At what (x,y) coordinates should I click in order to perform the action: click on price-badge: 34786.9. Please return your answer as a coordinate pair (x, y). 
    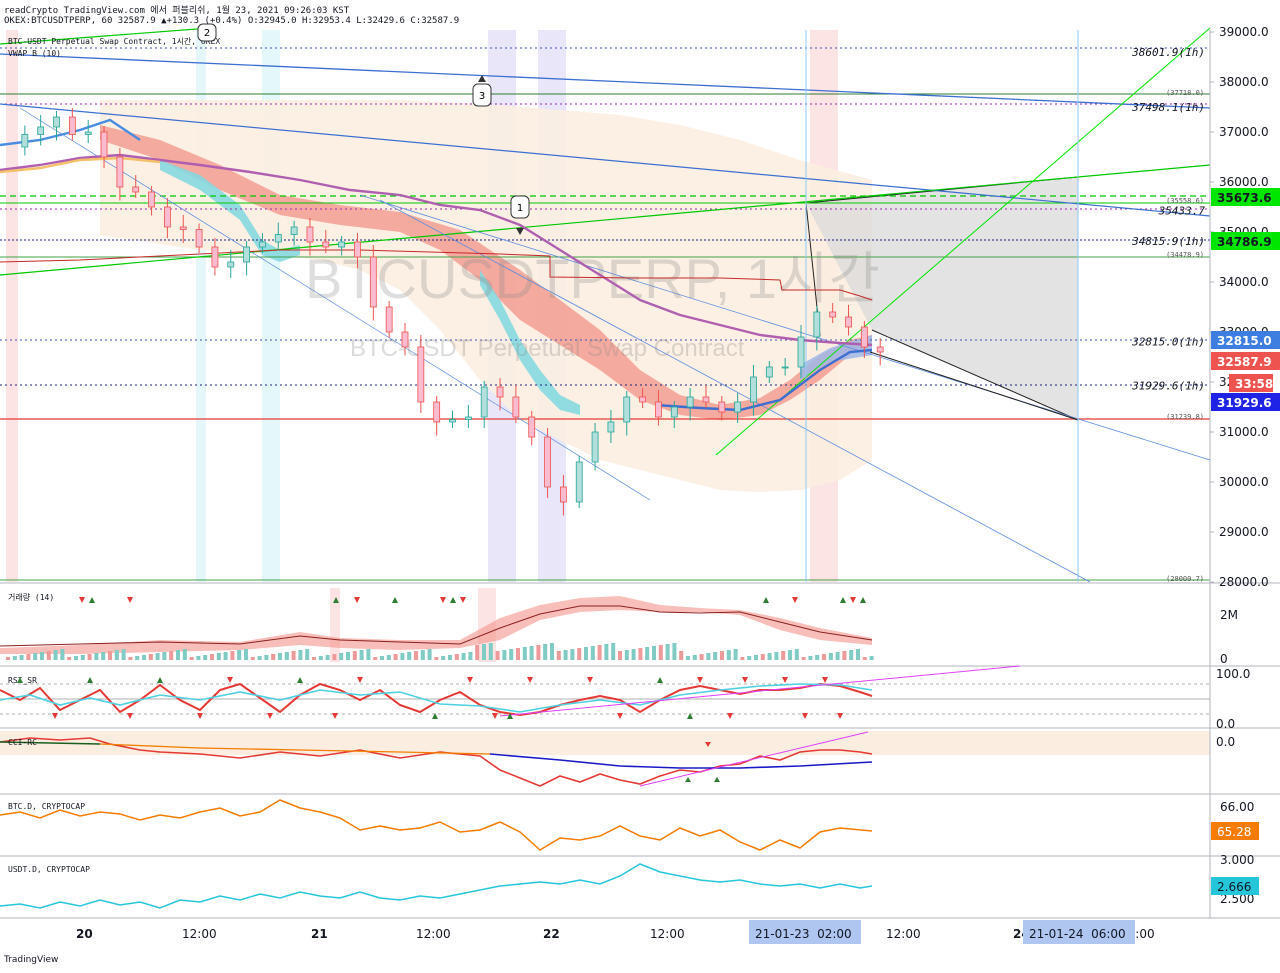
    Looking at the image, I should click on (1244, 242).